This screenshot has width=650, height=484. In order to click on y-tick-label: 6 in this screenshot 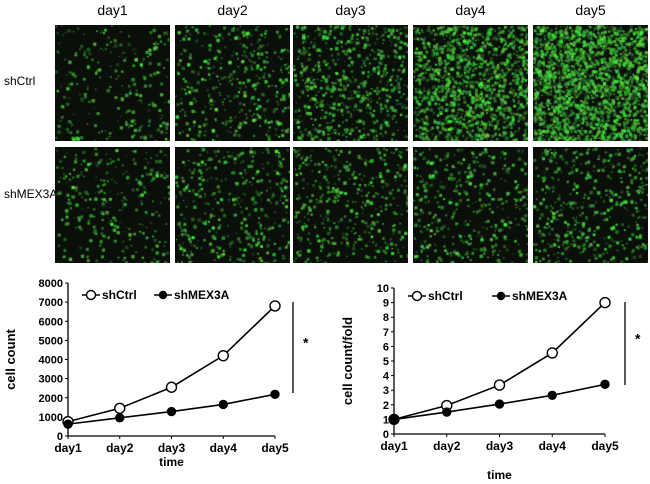, I will do `click(386, 347)`.